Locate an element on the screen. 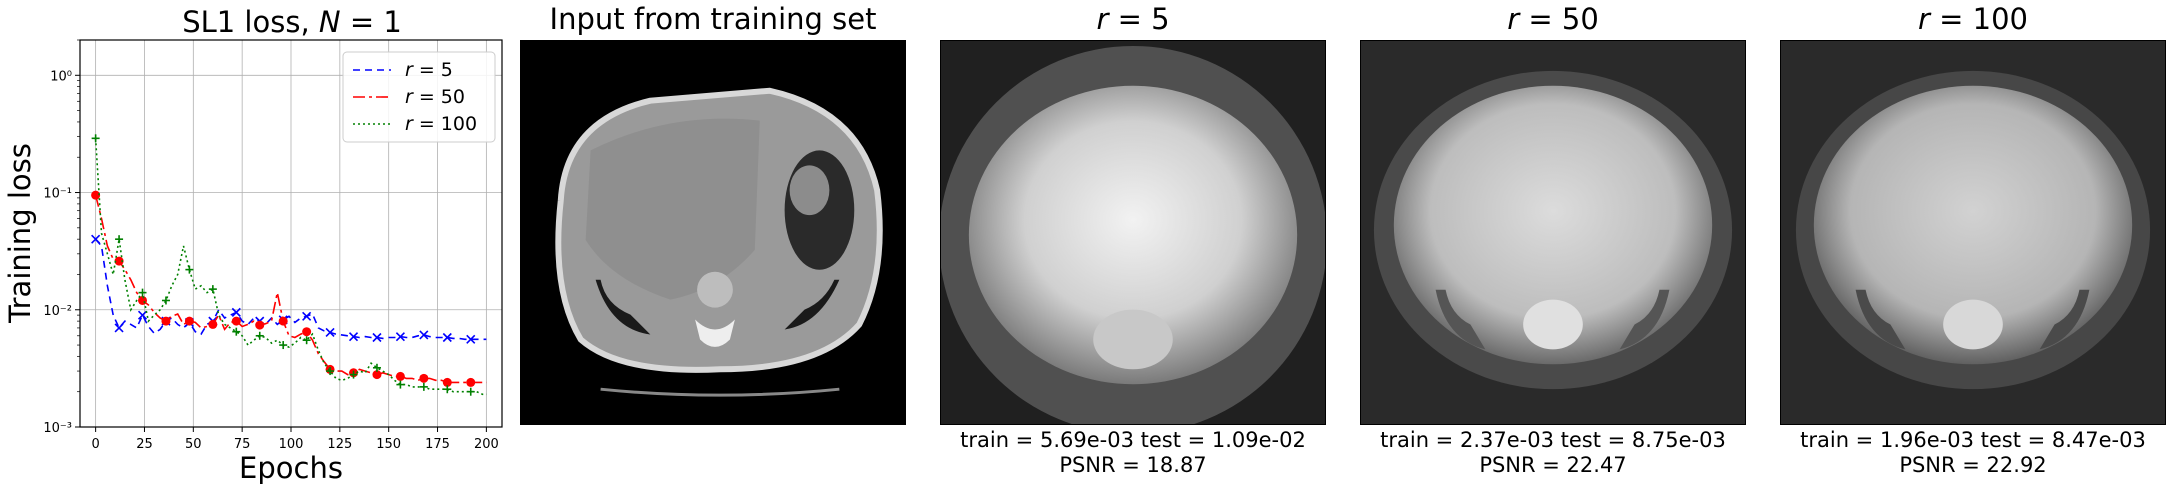 The height and width of the screenshot is (493, 2173). x-tick-label: 125 is located at coordinates (339, 444).